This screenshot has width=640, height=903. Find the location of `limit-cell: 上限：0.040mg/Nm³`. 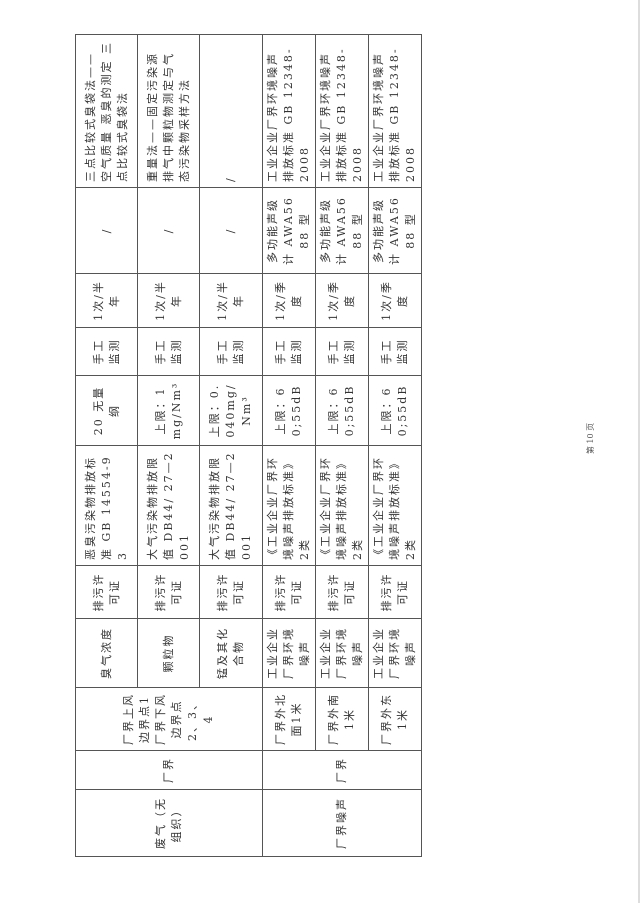

limit-cell: 上限：0.040mg/Nm³ is located at coordinates (231, 410).